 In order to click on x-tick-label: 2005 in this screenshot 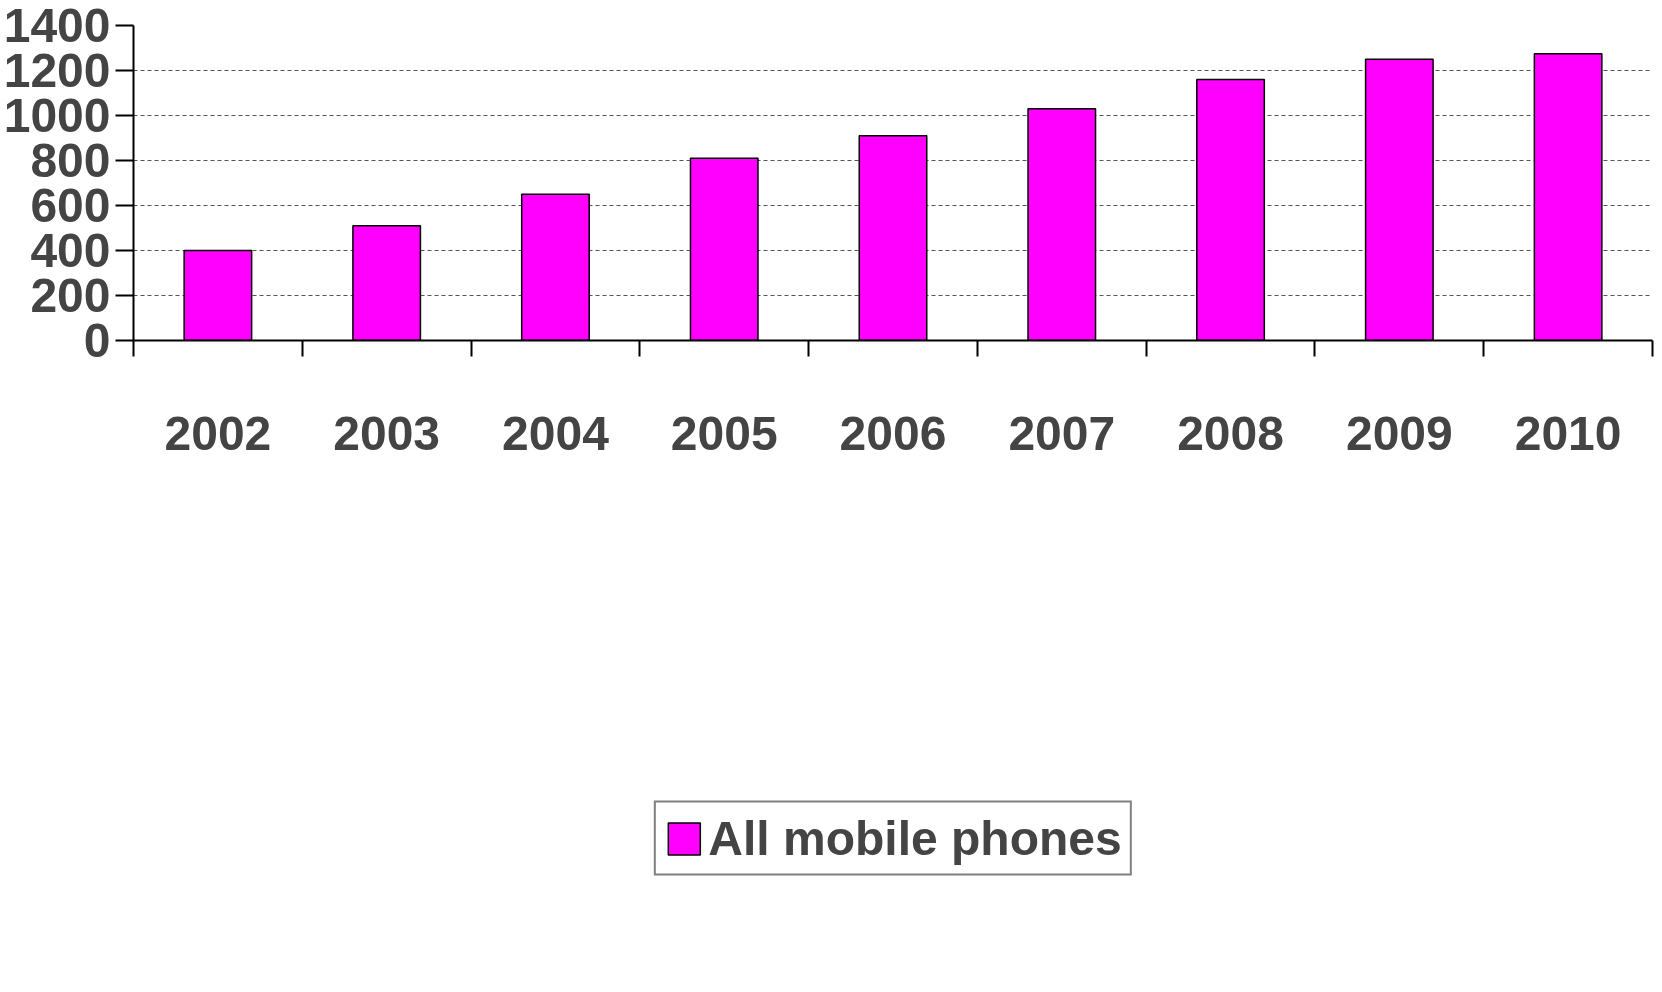, I will do `click(724, 433)`.